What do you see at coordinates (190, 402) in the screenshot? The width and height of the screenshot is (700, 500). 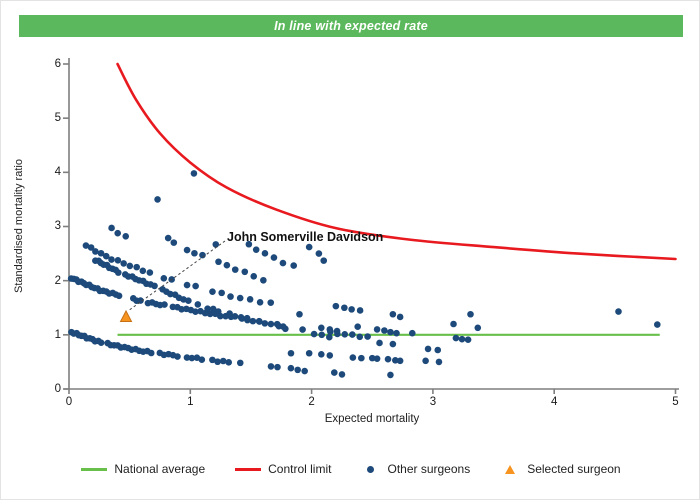 I see `x-tick-label: 1` at bounding box center [190, 402].